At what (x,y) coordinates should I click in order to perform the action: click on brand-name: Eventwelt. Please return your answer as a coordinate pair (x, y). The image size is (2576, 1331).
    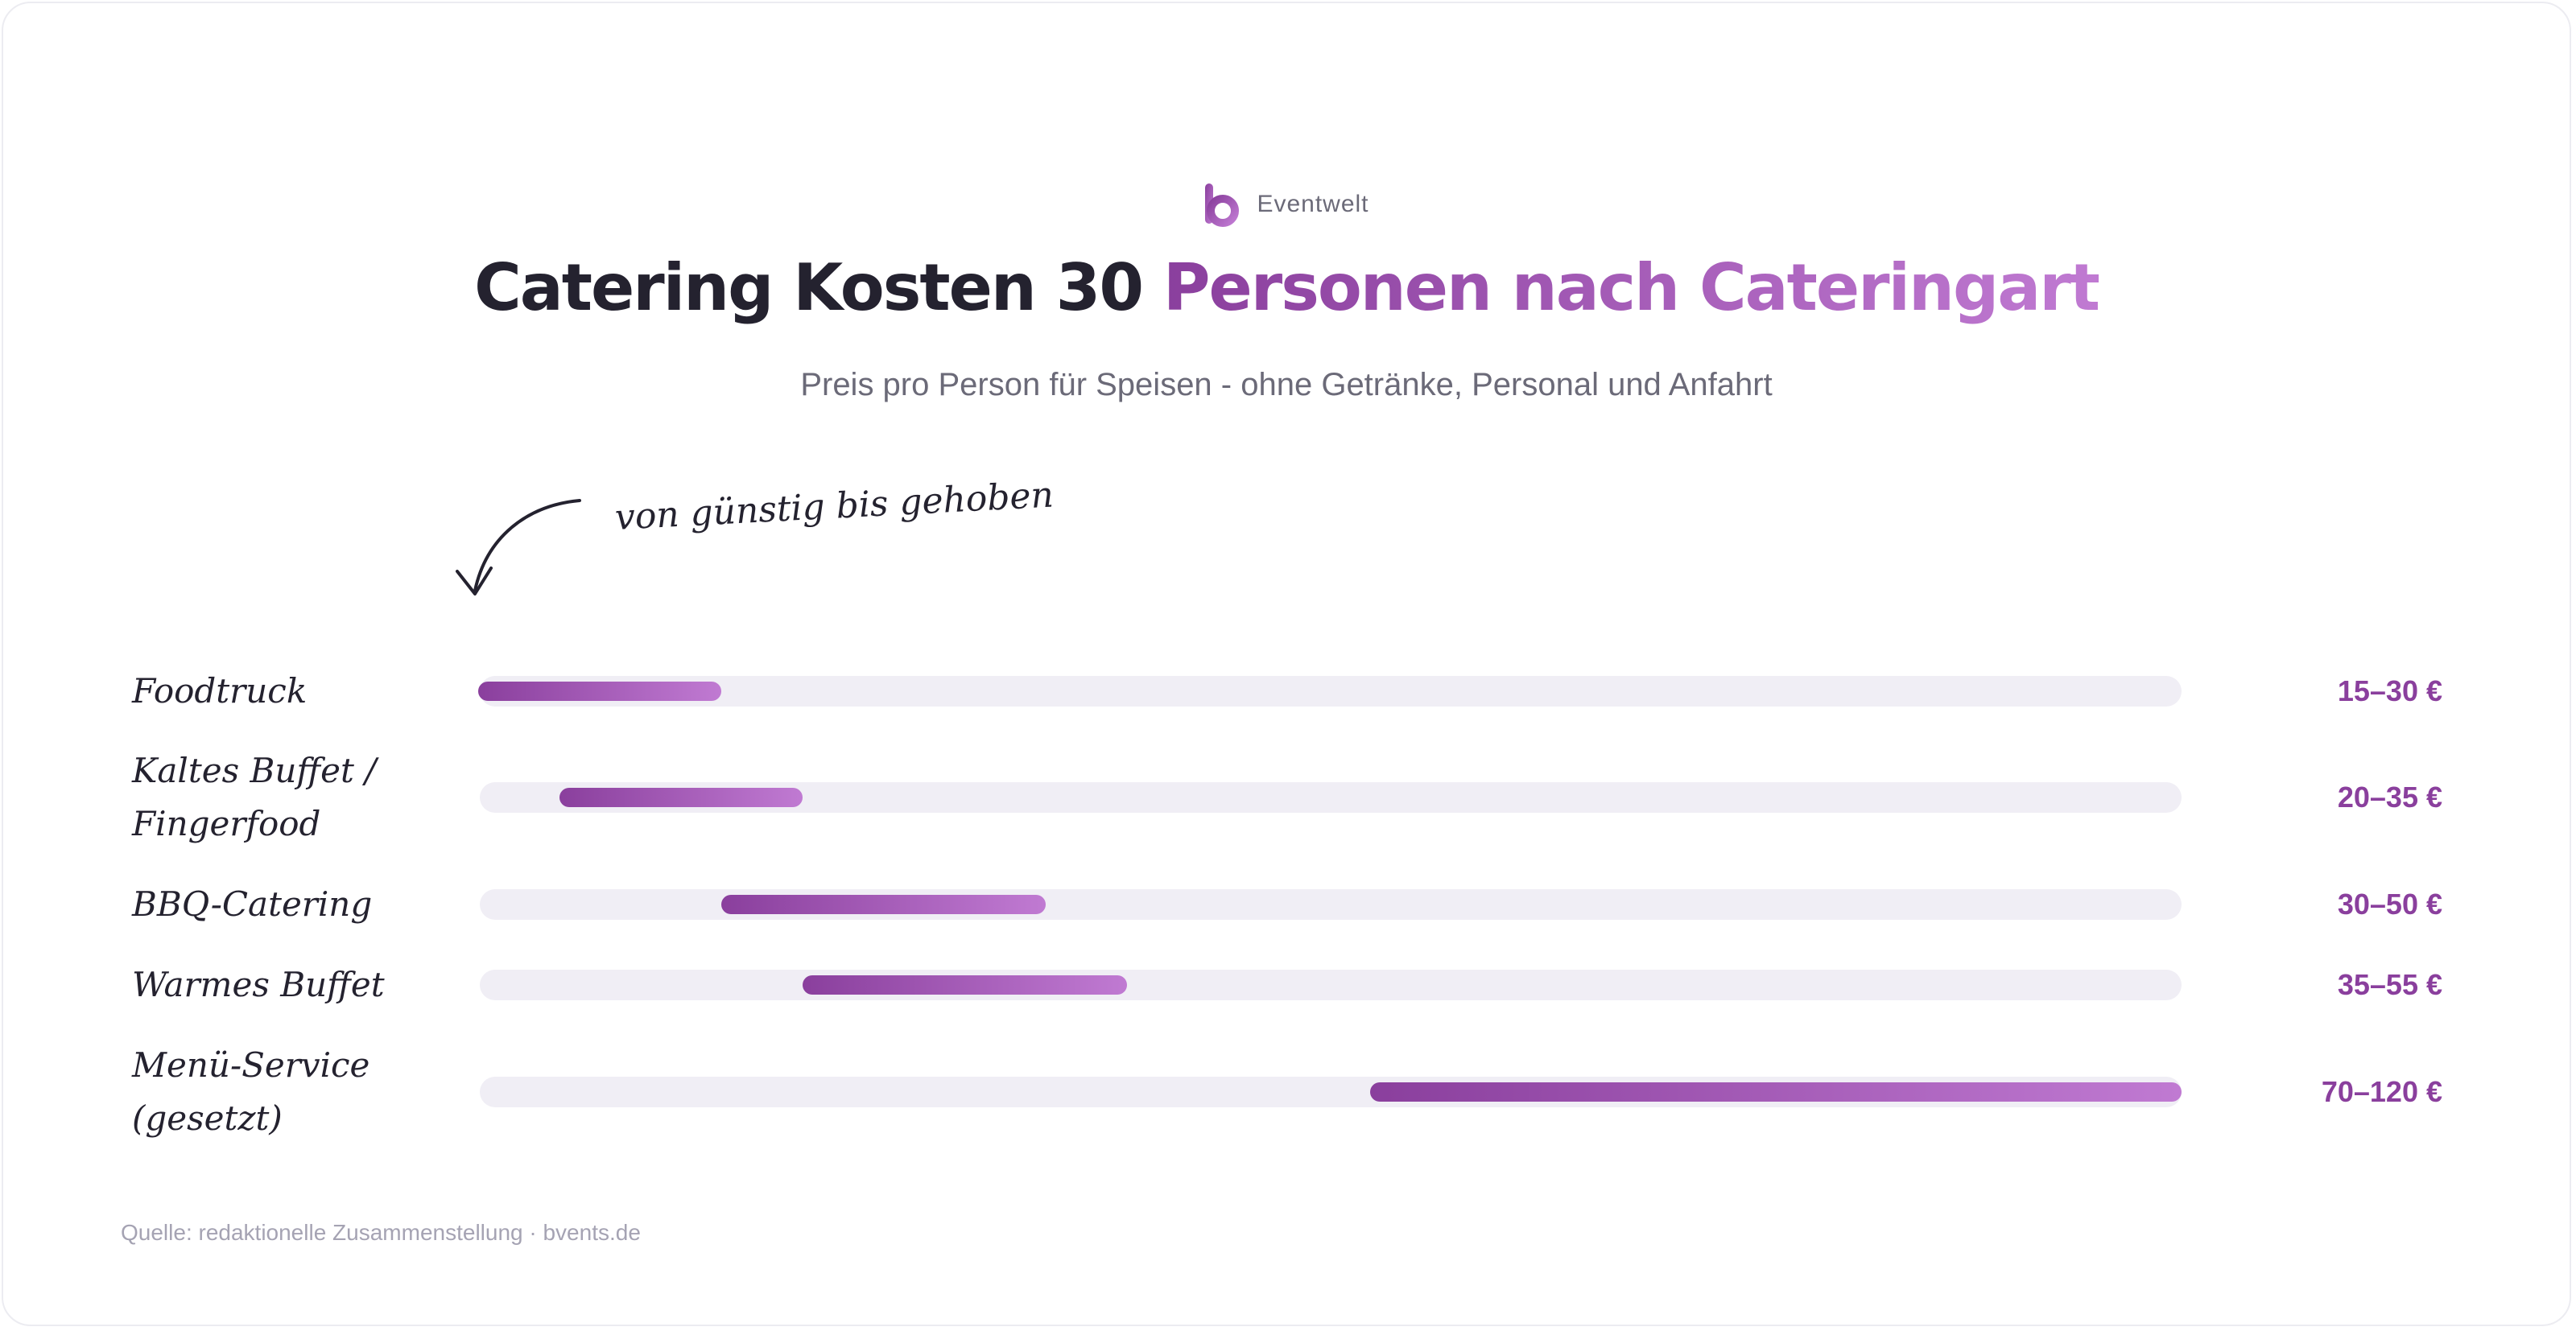
    Looking at the image, I should click on (1313, 204).